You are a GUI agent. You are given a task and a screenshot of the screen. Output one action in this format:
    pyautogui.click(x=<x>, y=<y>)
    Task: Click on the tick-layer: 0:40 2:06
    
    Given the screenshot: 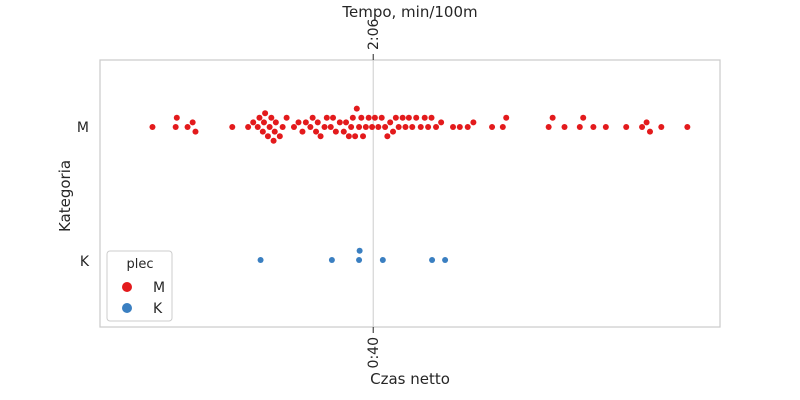 What is the action you would take?
    pyautogui.click(x=374, y=193)
    